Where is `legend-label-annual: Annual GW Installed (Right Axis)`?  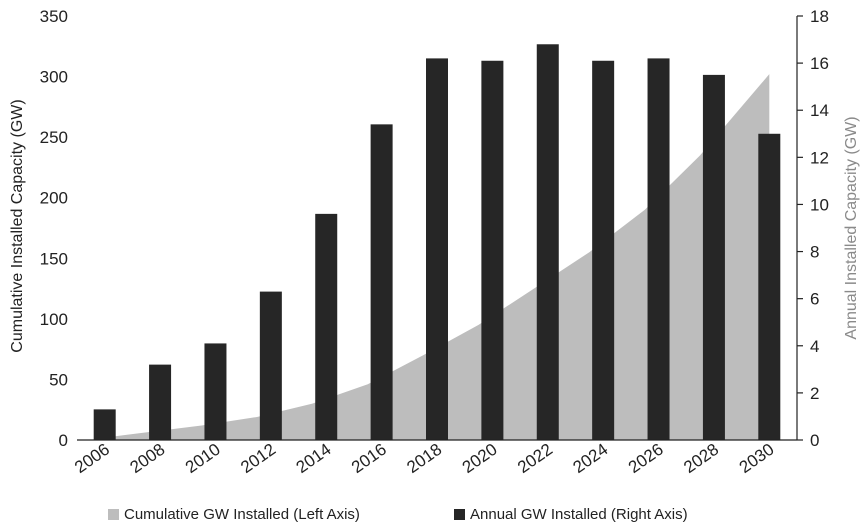 legend-label-annual: Annual GW Installed (Right Axis) is located at coordinates (579, 514).